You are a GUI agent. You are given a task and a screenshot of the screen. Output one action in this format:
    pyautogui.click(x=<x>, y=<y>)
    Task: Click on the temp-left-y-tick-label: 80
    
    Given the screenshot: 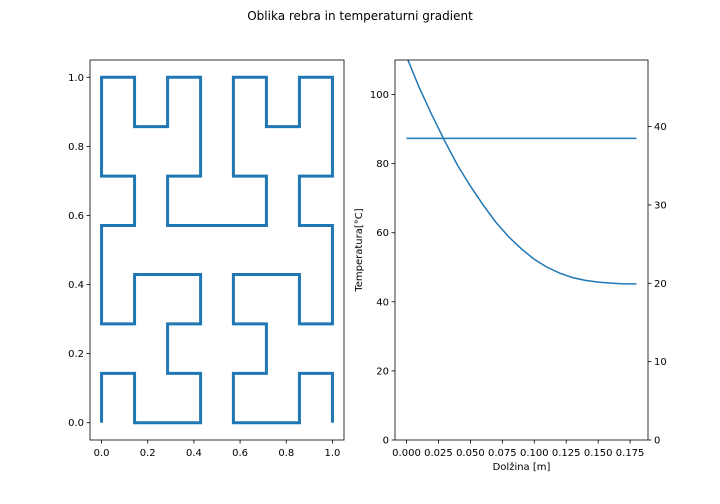 What is the action you would take?
    pyautogui.click(x=382, y=164)
    